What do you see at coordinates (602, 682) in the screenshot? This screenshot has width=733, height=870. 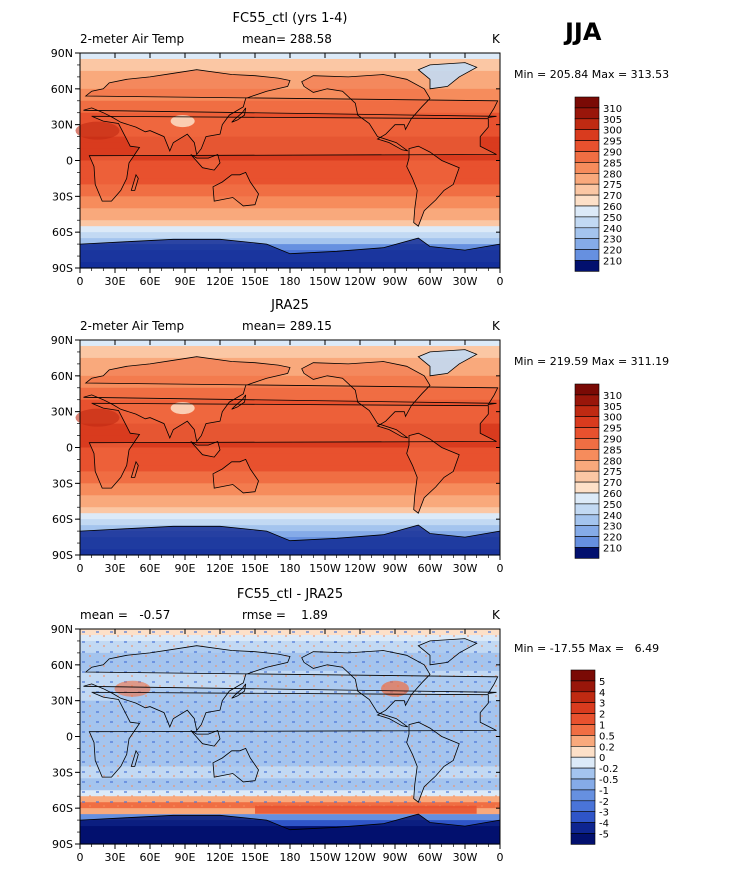 I see `colorbar-label: 5` at bounding box center [602, 682].